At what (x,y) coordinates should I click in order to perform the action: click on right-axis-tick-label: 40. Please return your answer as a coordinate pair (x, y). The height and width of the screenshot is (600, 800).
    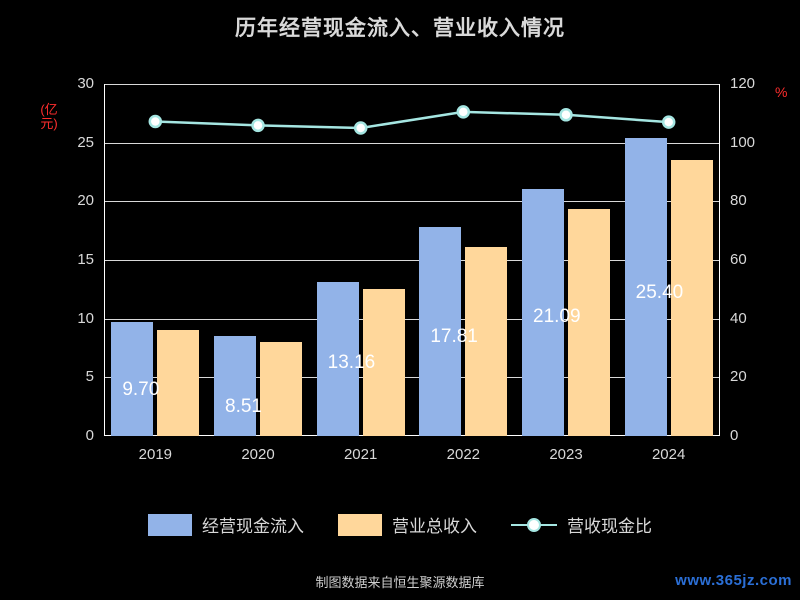
    Looking at the image, I should click on (738, 318).